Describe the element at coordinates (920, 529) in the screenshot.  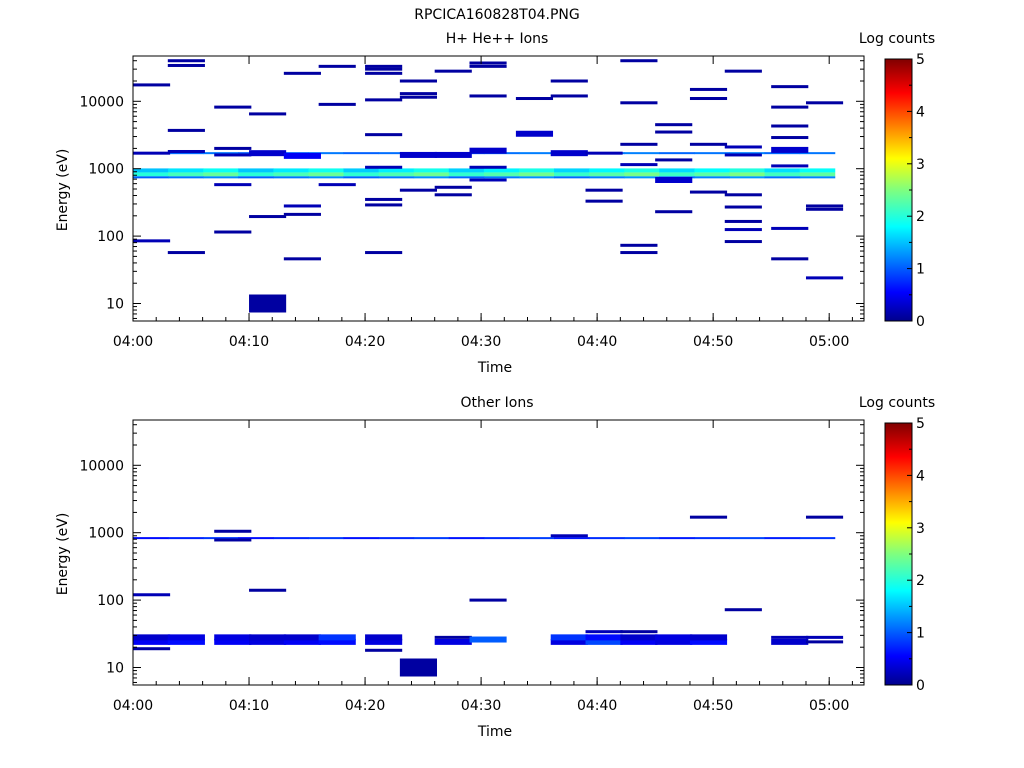
I see `colorbar-tick-label: 3` at that location.